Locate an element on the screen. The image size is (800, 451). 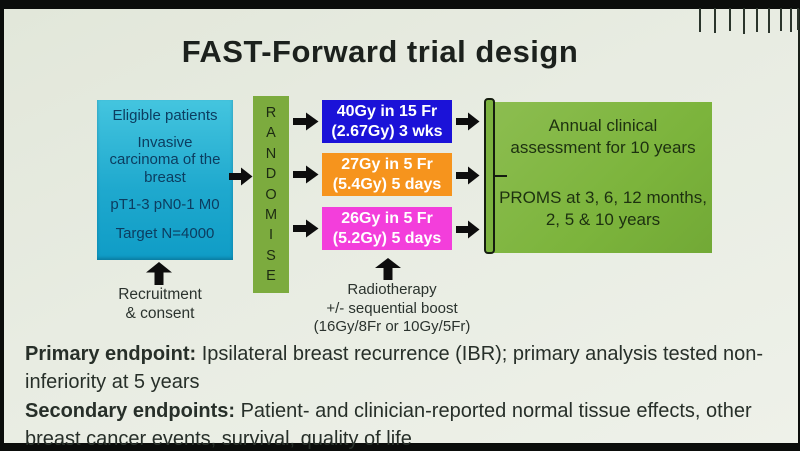
arm-dose: 40Gy in 15 Fr is located at coordinates (387, 111).